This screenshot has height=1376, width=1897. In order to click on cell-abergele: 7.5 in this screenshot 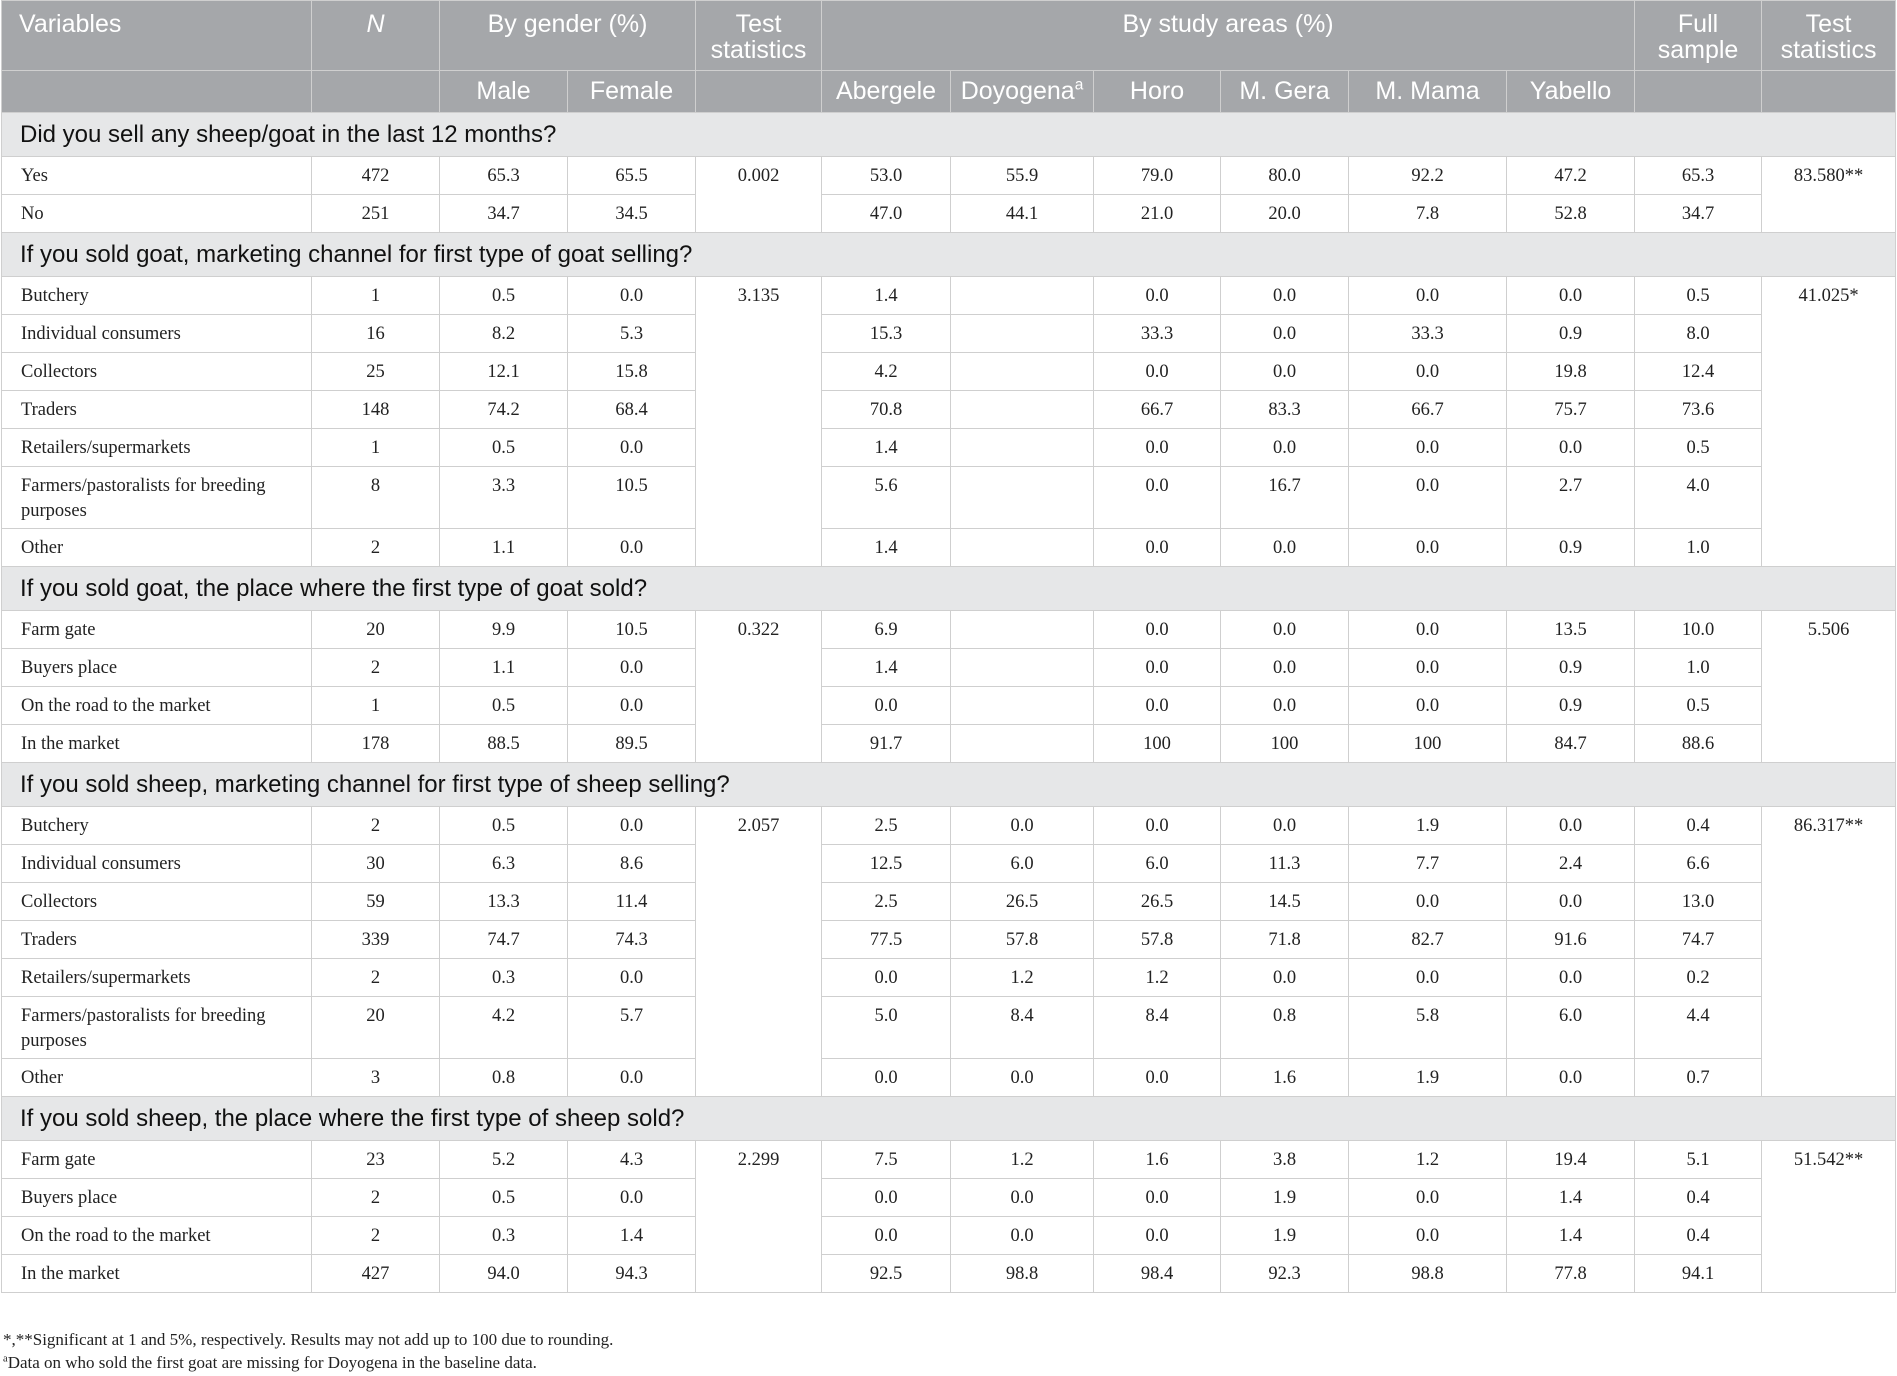, I will do `click(886, 1159)`.